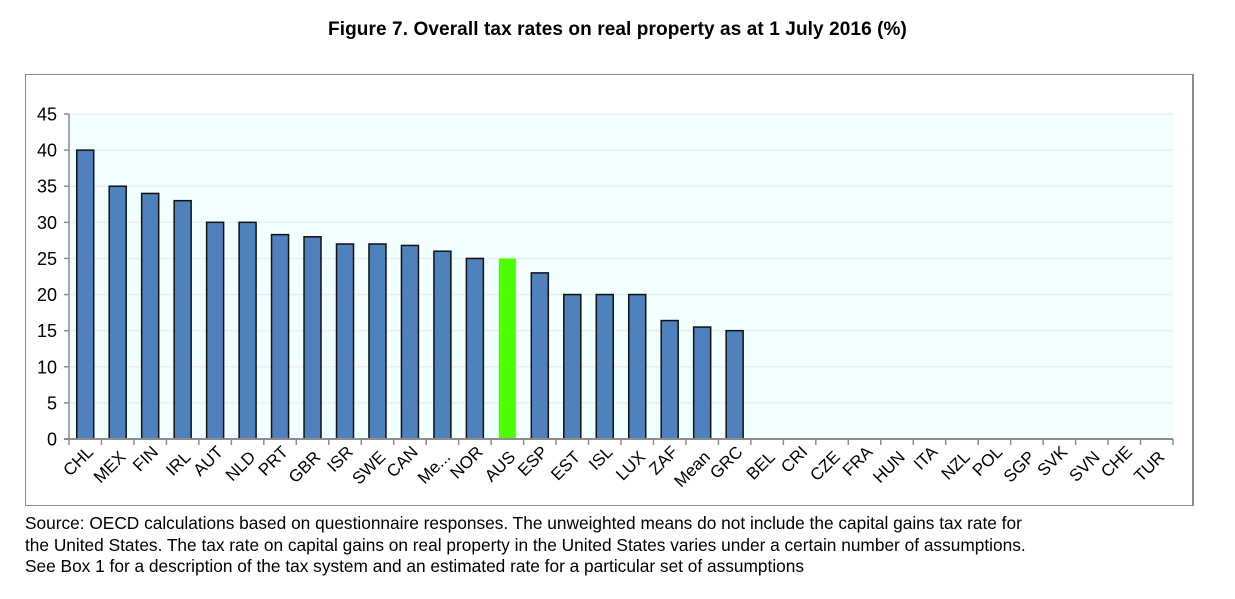 Image resolution: width=1235 pixels, height=599 pixels. Describe the element at coordinates (532, 460) in the screenshot. I see `x-tick-label: ESP` at that location.